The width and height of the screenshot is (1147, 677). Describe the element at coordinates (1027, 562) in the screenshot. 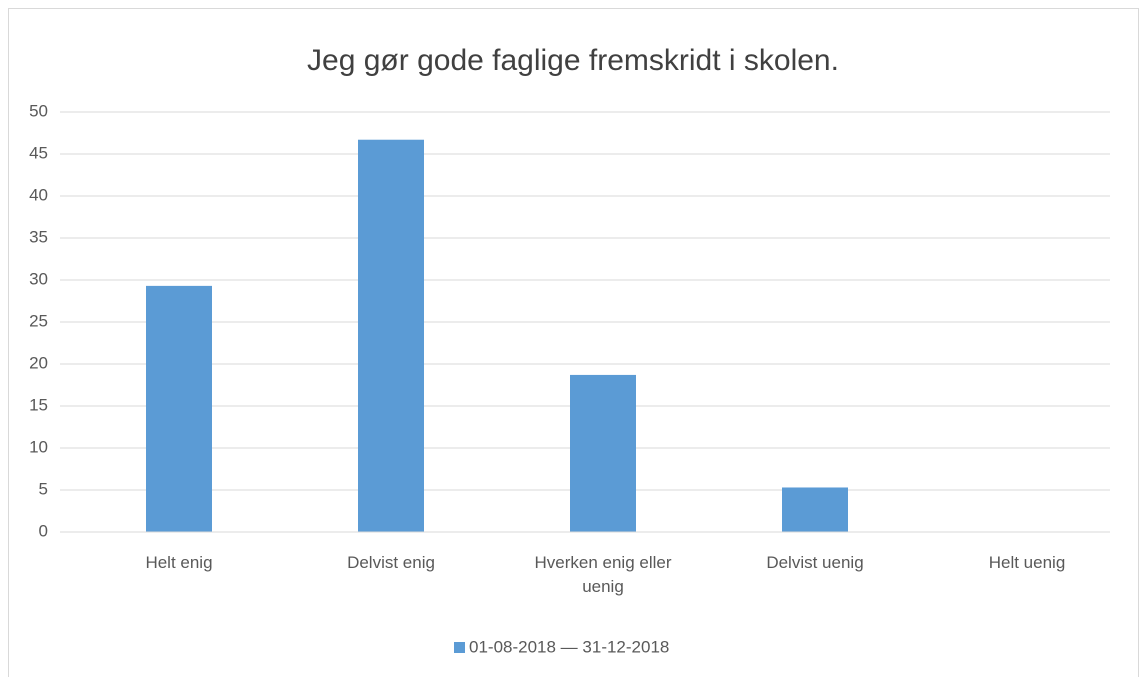

I see `x-tick-label: Helt uenig` at that location.